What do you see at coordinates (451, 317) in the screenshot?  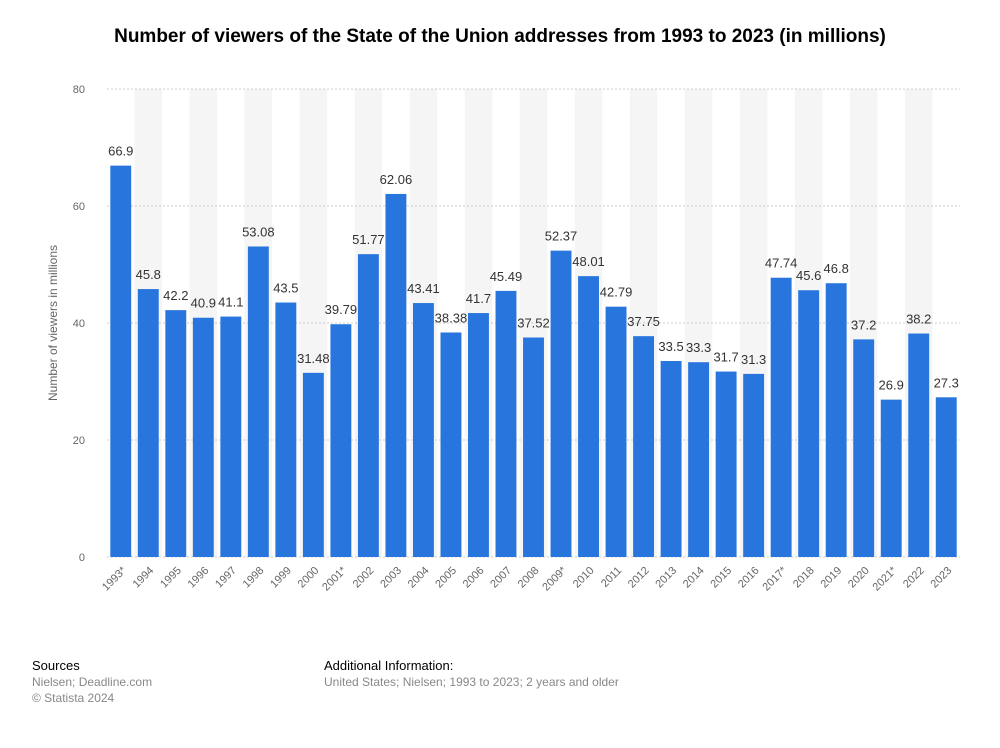 I see `value-label: 38.38` at bounding box center [451, 317].